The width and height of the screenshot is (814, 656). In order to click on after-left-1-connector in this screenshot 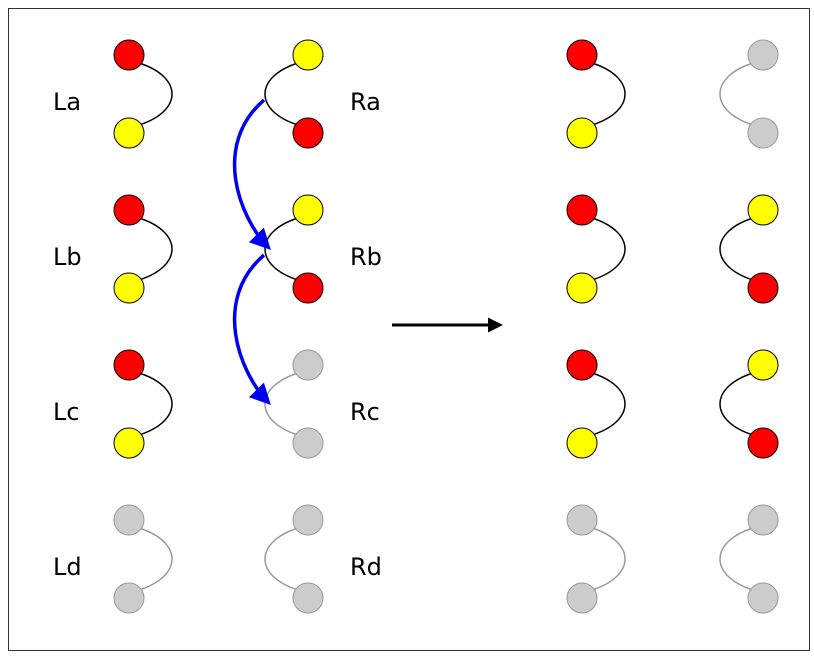, I will do `click(608, 249)`.